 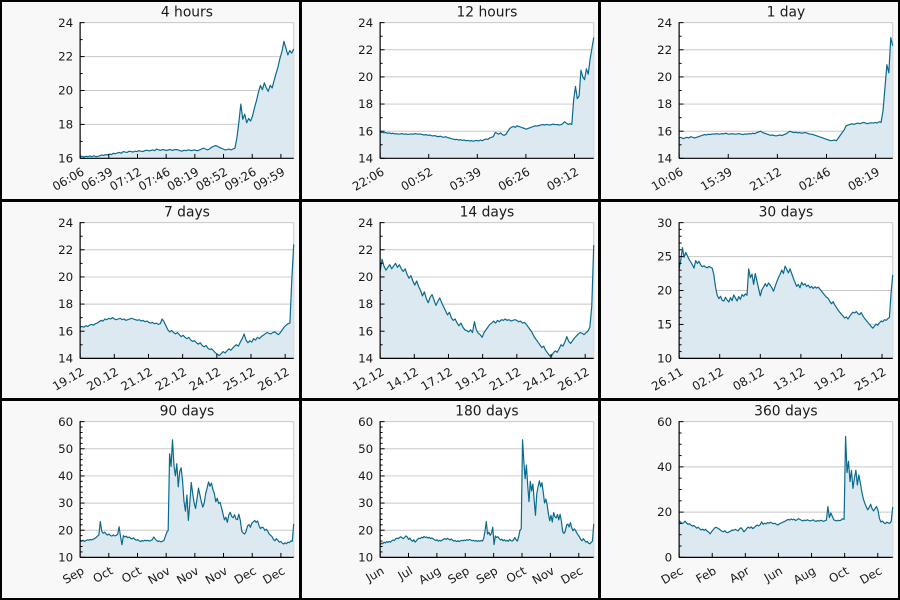 What do you see at coordinates (187, 13) in the screenshot?
I see `chart-title: 4 hours` at bounding box center [187, 13].